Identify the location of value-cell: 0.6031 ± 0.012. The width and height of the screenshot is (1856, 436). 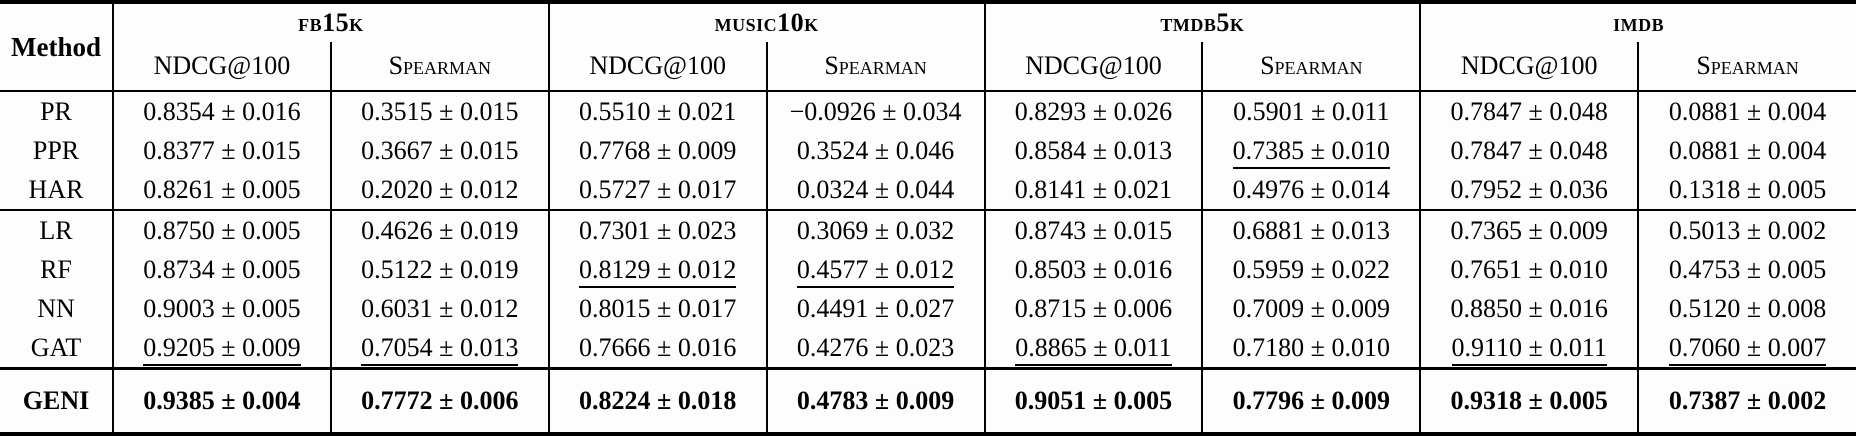
(439, 308).